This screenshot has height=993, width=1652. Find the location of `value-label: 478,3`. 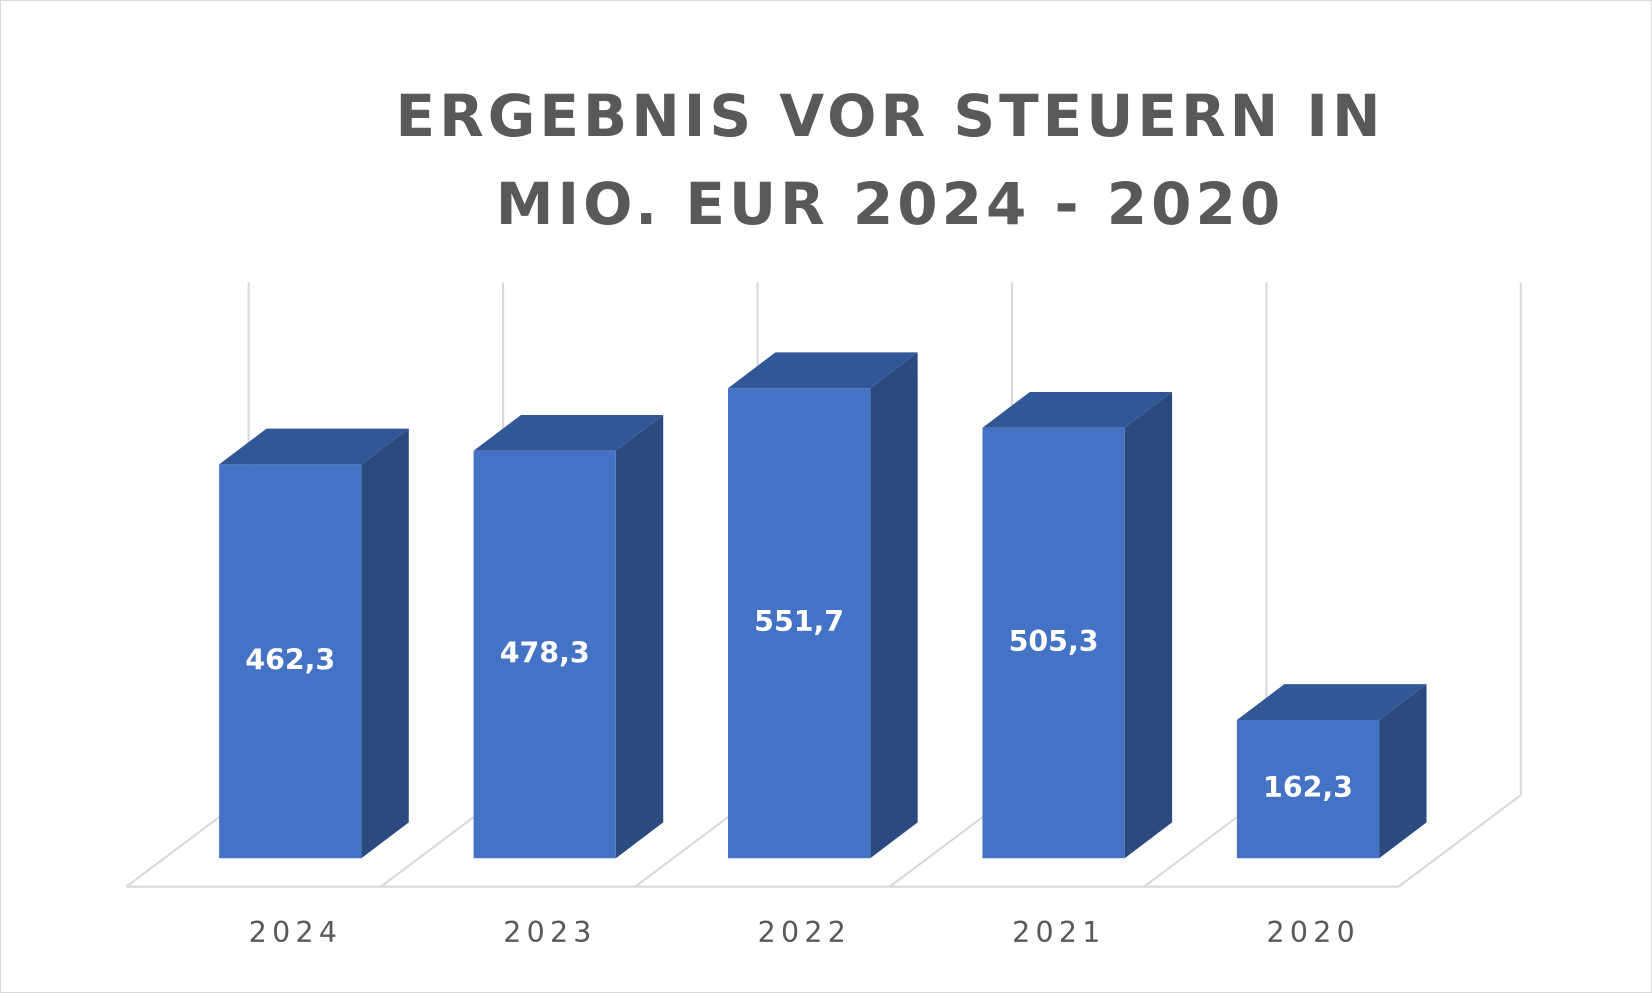

value-label: 478,3 is located at coordinates (545, 652).